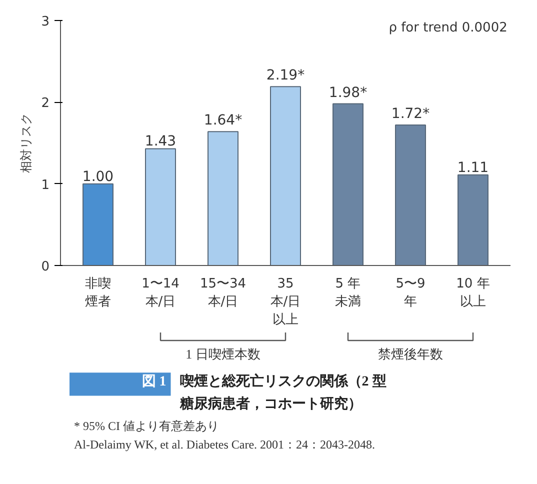  I want to click on data-label: 1.43, so click(160, 142).